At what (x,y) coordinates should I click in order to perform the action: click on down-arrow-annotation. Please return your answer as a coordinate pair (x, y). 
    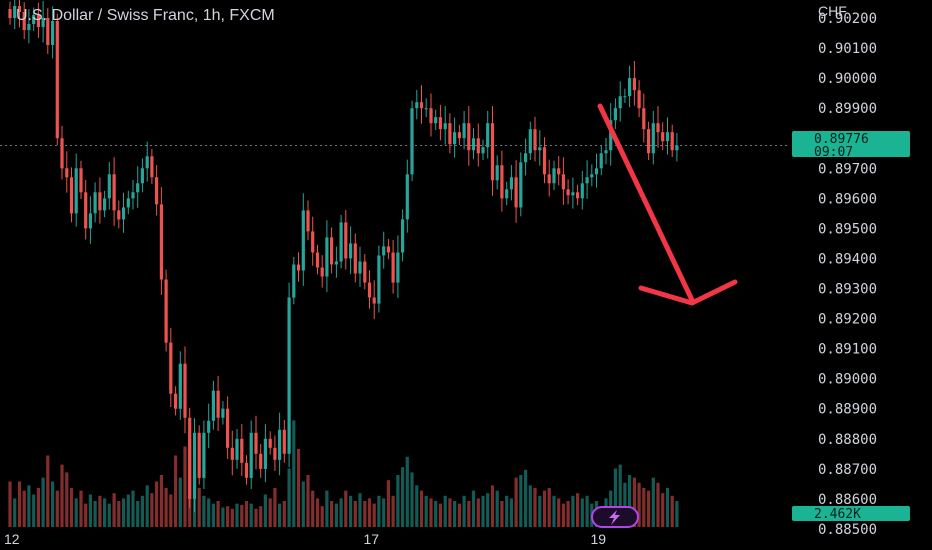
    Looking at the image, I should click on (667, 204).